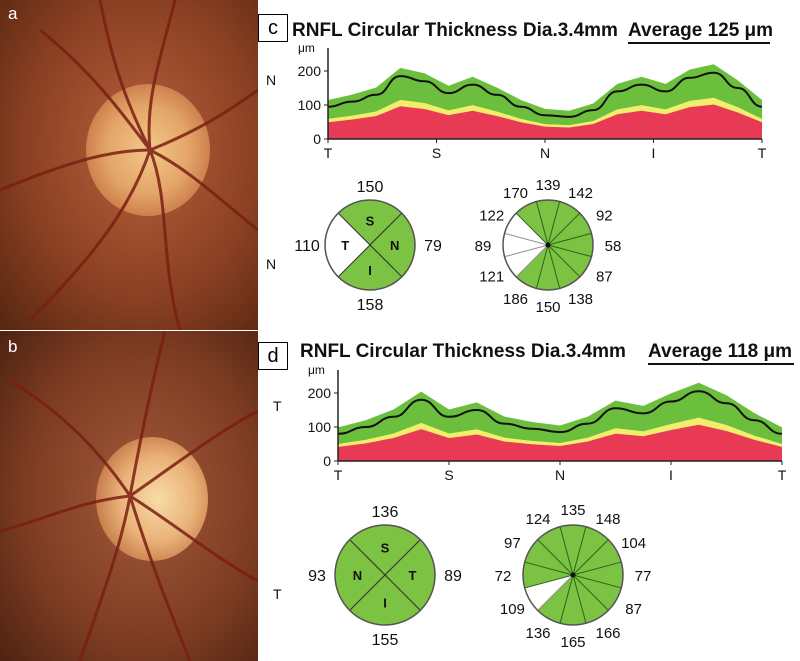 The width and height of the screenshot is (800, 661). What do you see at coordinates (607, 519) in the screenshot?
I see `clock-hour-value: 148` at bounding box center [607, 519].